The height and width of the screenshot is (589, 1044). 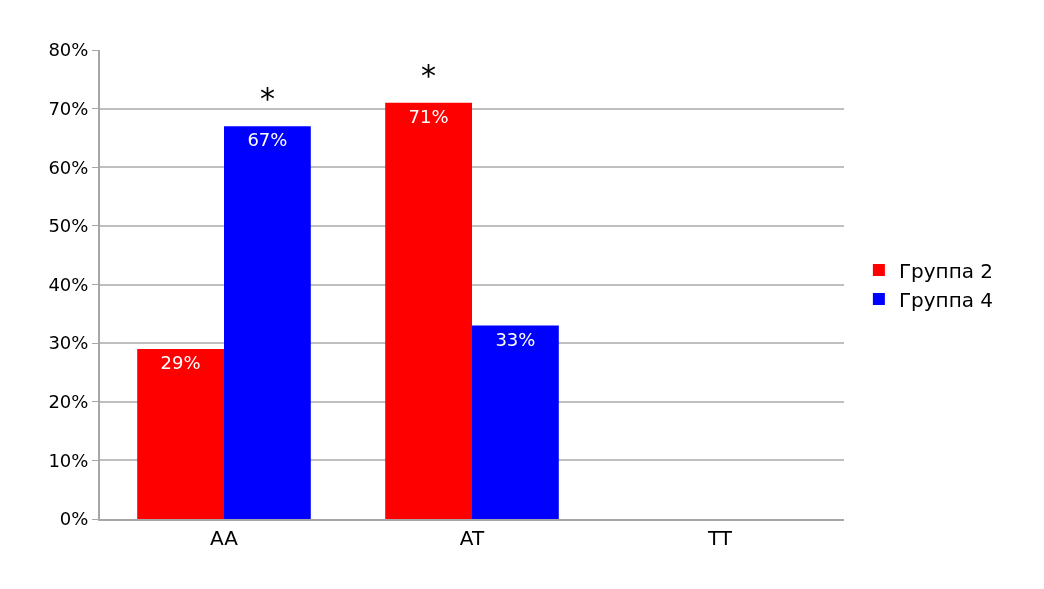 What do you see at coordinates (946, 299) in the screenshot?
I see `legend-label: Группа 4` at bounding box center [946, 299].